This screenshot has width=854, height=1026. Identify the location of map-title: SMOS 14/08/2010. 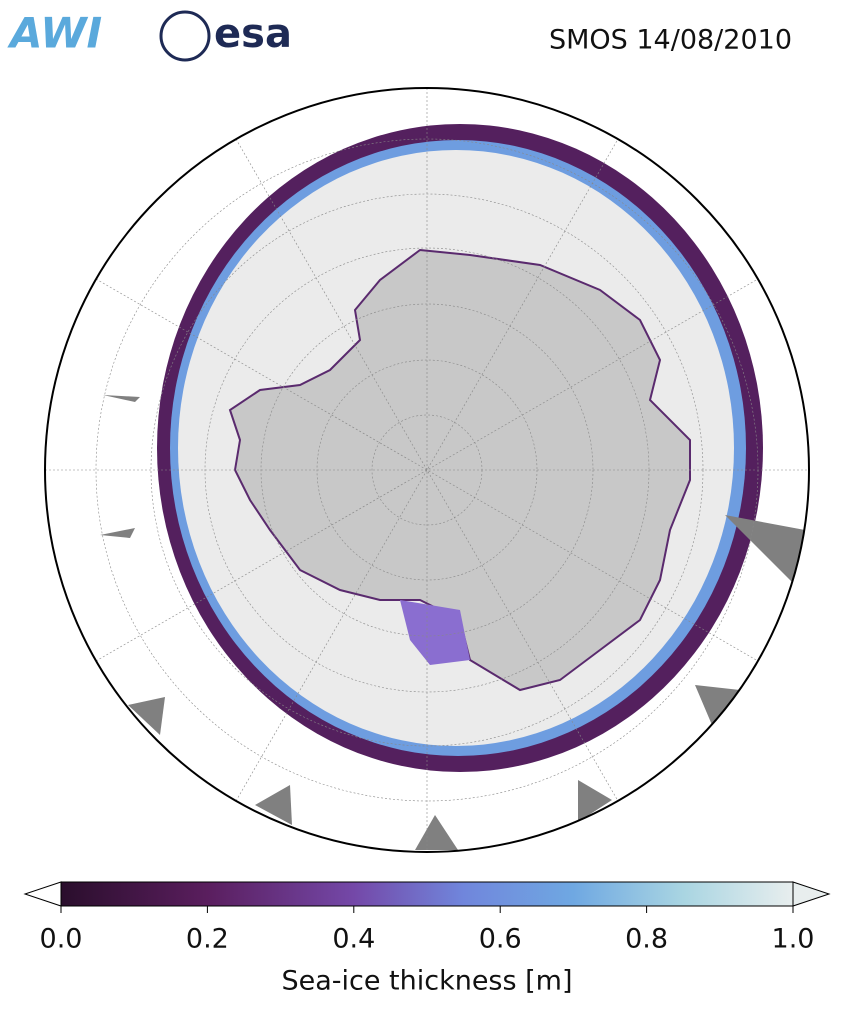
(670, 40).